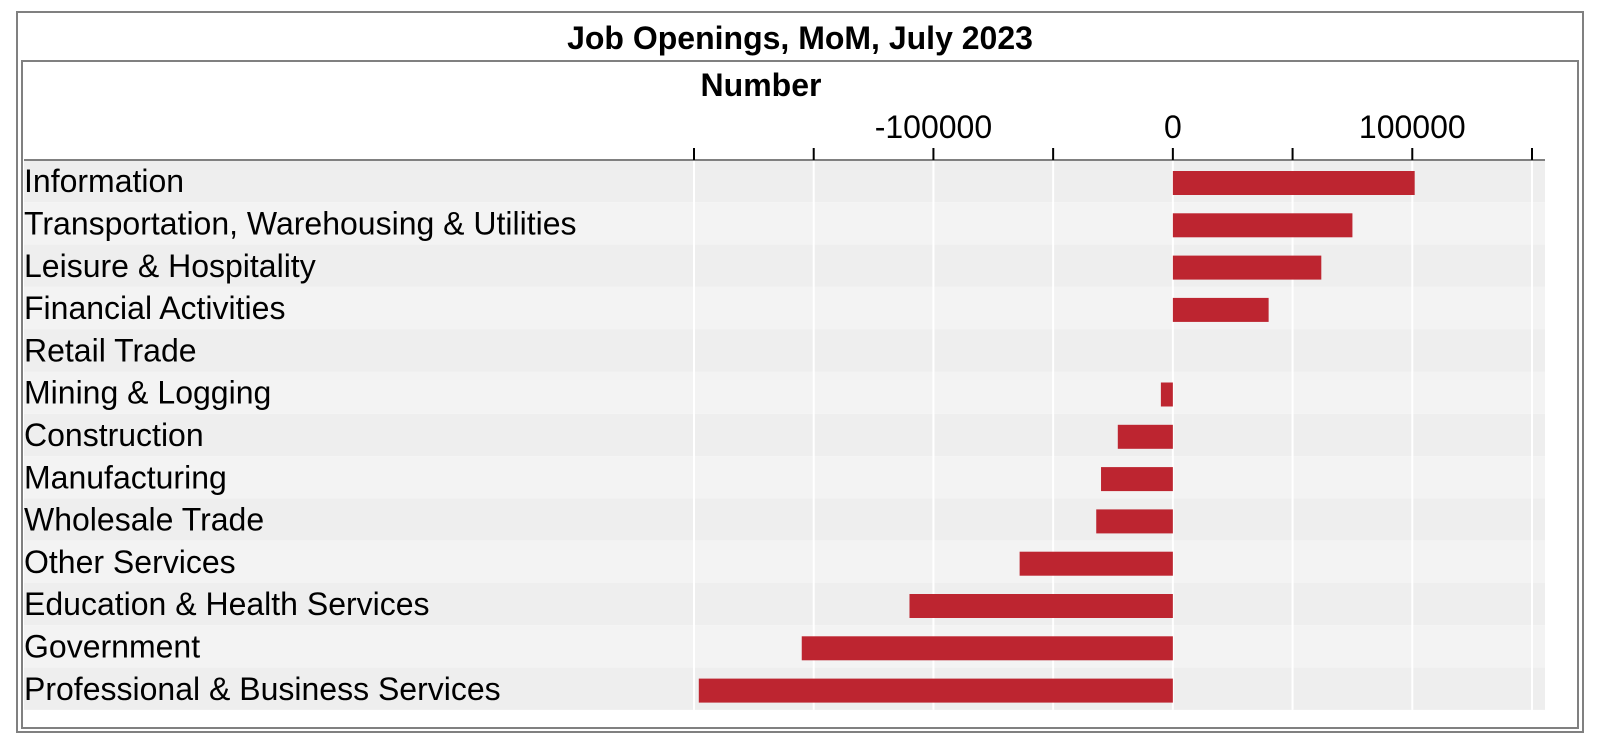 The image size is (1602, 752). What do you see at coordinates (784, 135) in the screenshot?
I see `x-axis: -100000 0 100000` at bounding box center [784, 135].